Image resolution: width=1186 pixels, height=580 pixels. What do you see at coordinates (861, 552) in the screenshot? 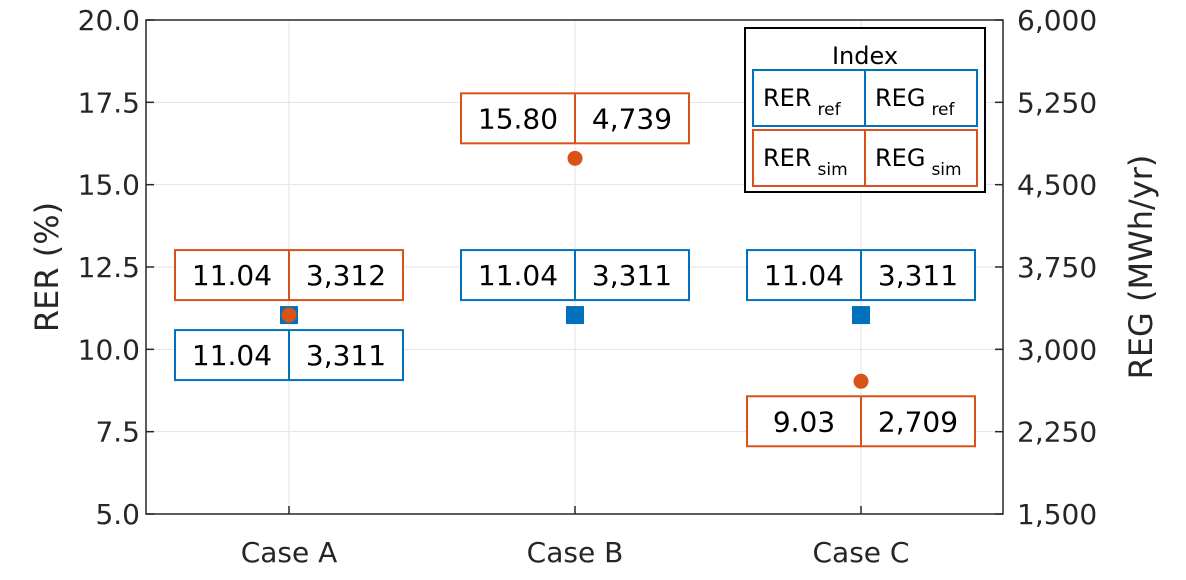
I see `x-tick-label: Case C` at bounding box center [861, 552].